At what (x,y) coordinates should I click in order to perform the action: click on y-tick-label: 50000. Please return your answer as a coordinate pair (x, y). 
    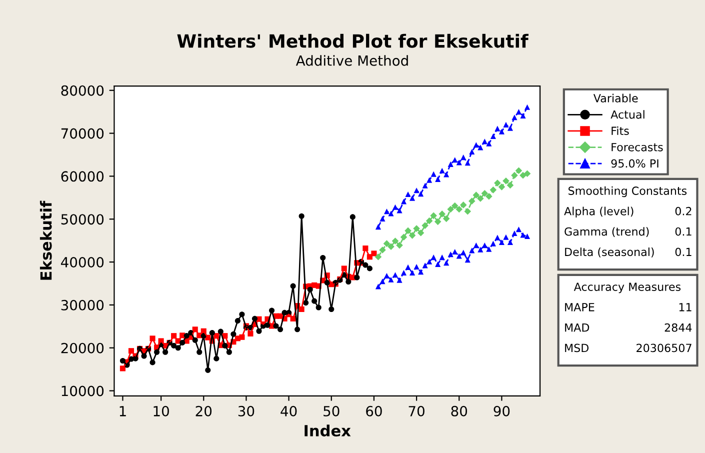
    Looking at the image, I should click on (82, 219).